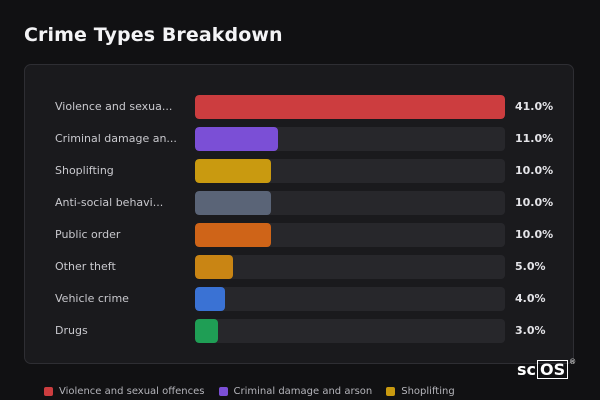 This screenshot has height=400, width=600. I want to click on bar-row: Violence and sexua... 41.0%, so click(300, 107).